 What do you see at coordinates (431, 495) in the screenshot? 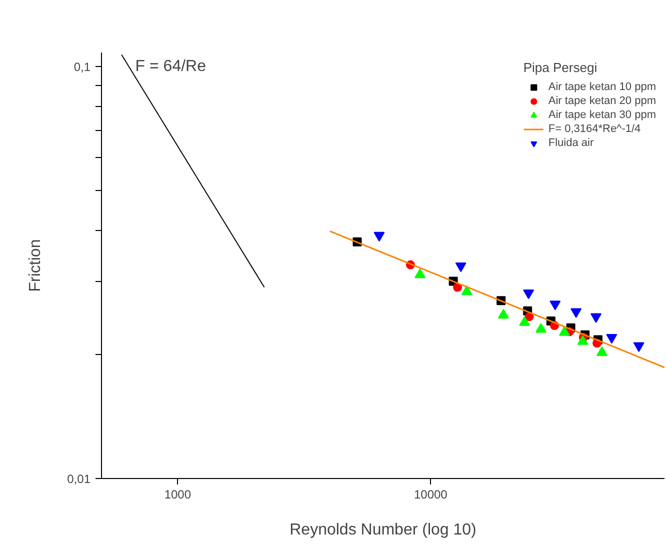
I see `x-tick-label: 10000` at bounding box center [431, 495].